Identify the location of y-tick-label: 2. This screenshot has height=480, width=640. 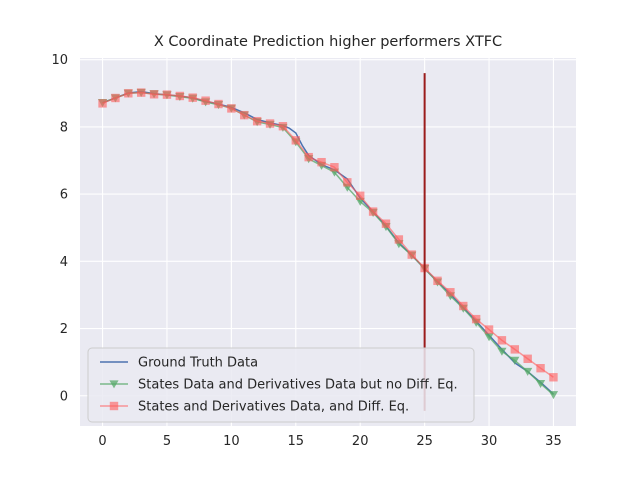
(64, 329).